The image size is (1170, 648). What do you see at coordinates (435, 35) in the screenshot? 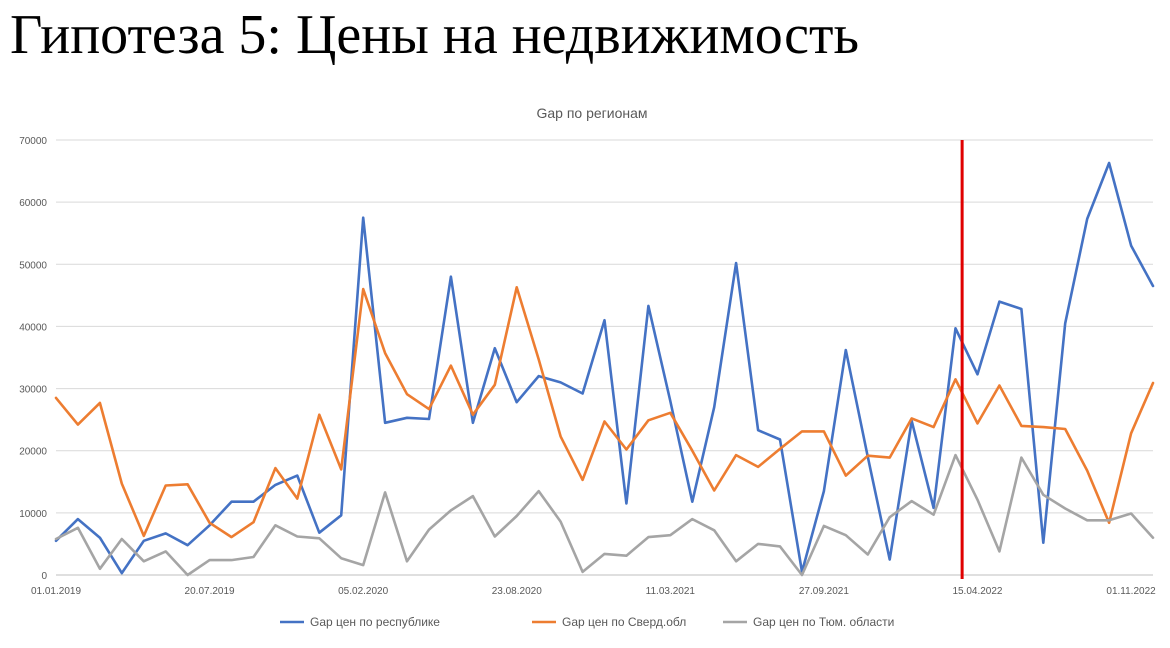
I see `slide-title: Гипотеза 5: Цены на недвижимость` at bounding box center [435, 35].